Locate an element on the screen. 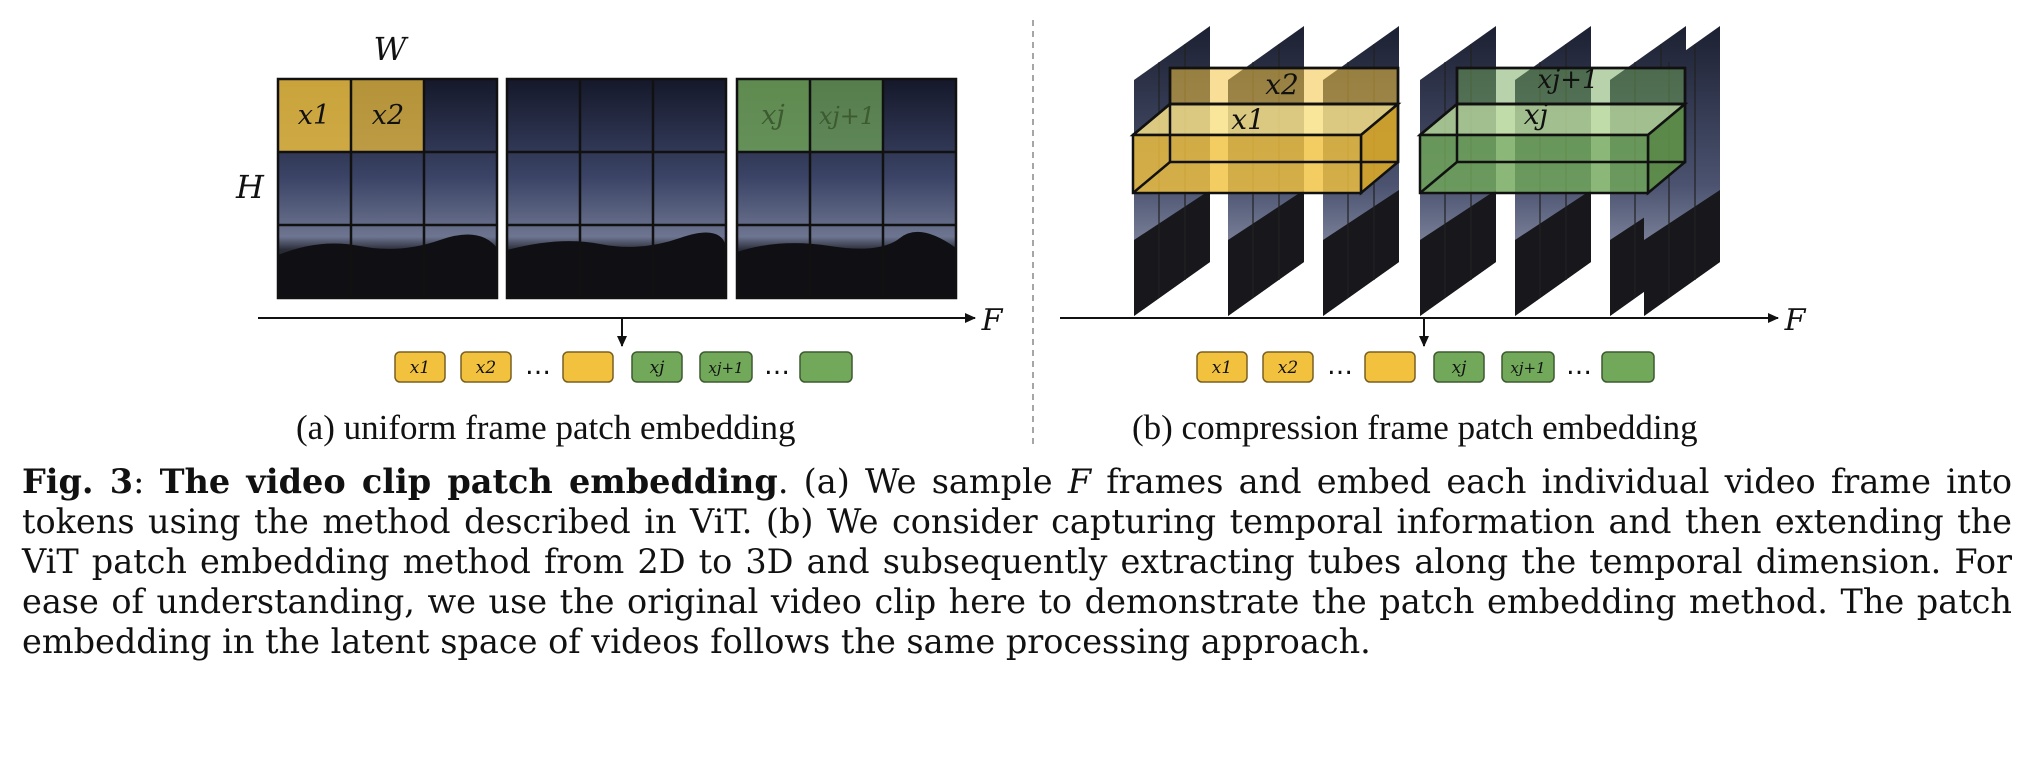 The height and width of the screenshot is (782, 2032). patch-xj1 is located at coordinates (846, 115).